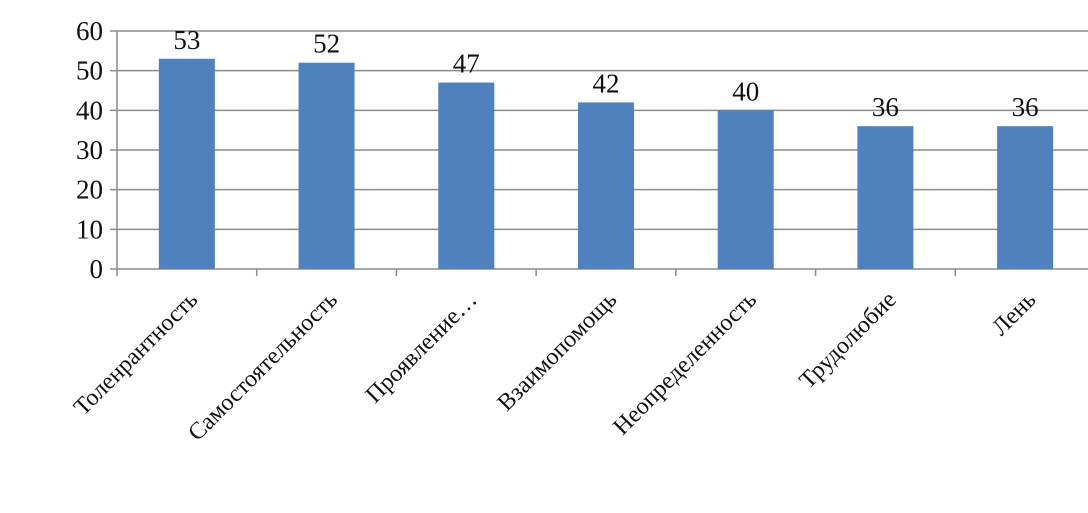 The width and height of the screenshot is (1088, 513). Describe the element at coordinates (848, 340) in the screenshot. I see `x-category-label: Трудолюбие` at that location.